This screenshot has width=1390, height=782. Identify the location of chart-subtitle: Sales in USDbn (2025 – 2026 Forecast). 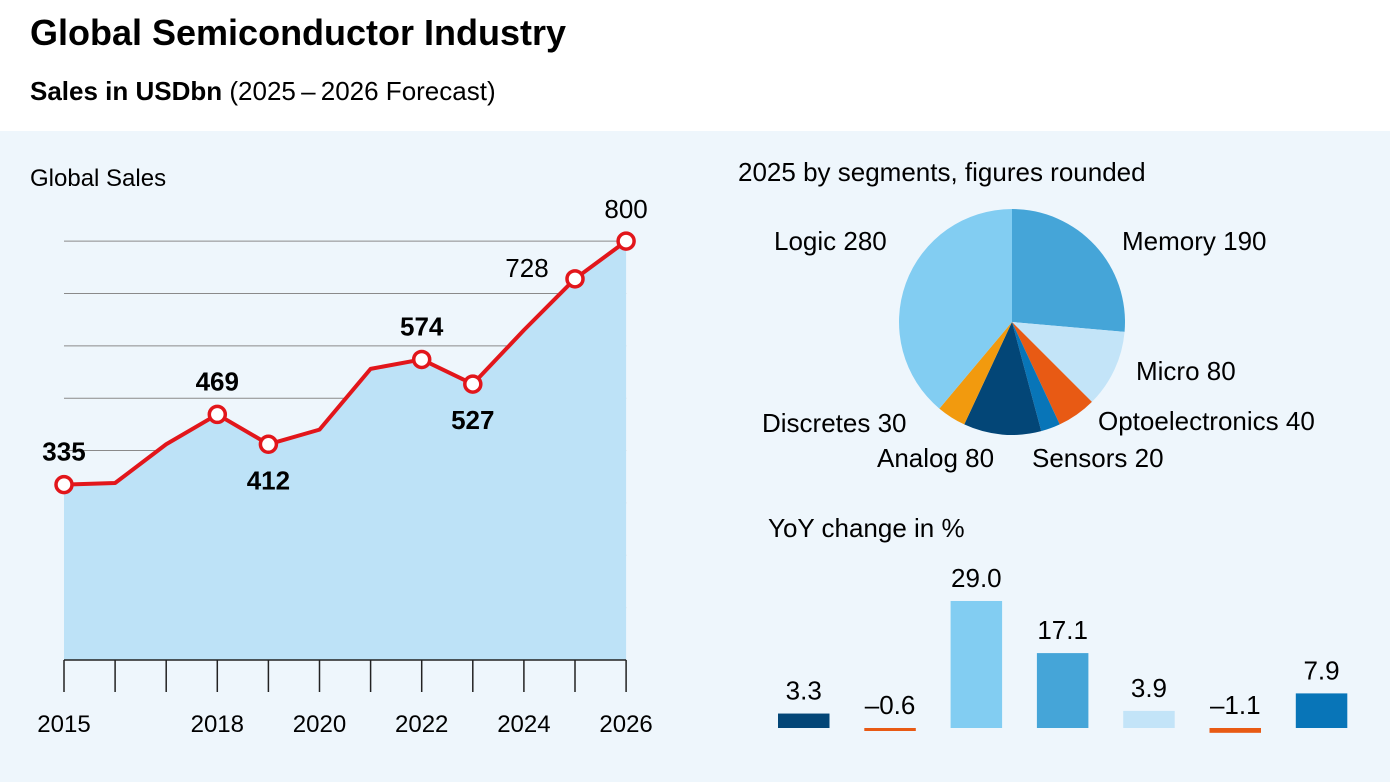
(263, 91).